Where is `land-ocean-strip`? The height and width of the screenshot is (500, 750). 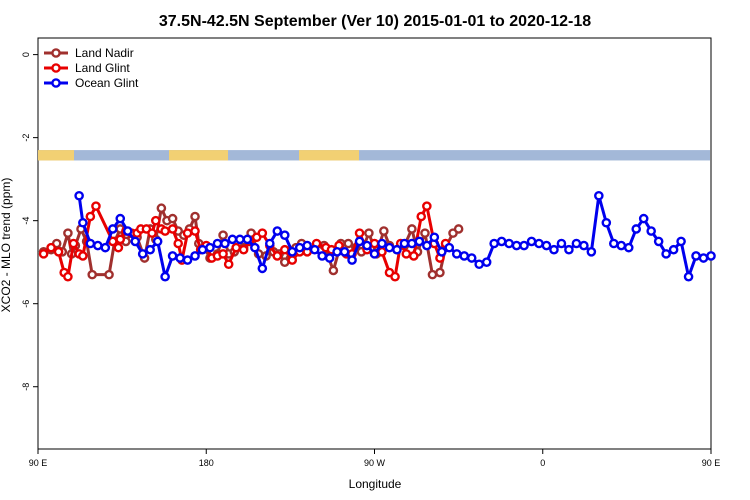
land-ocean-strip is located at coordinates (374, 155).